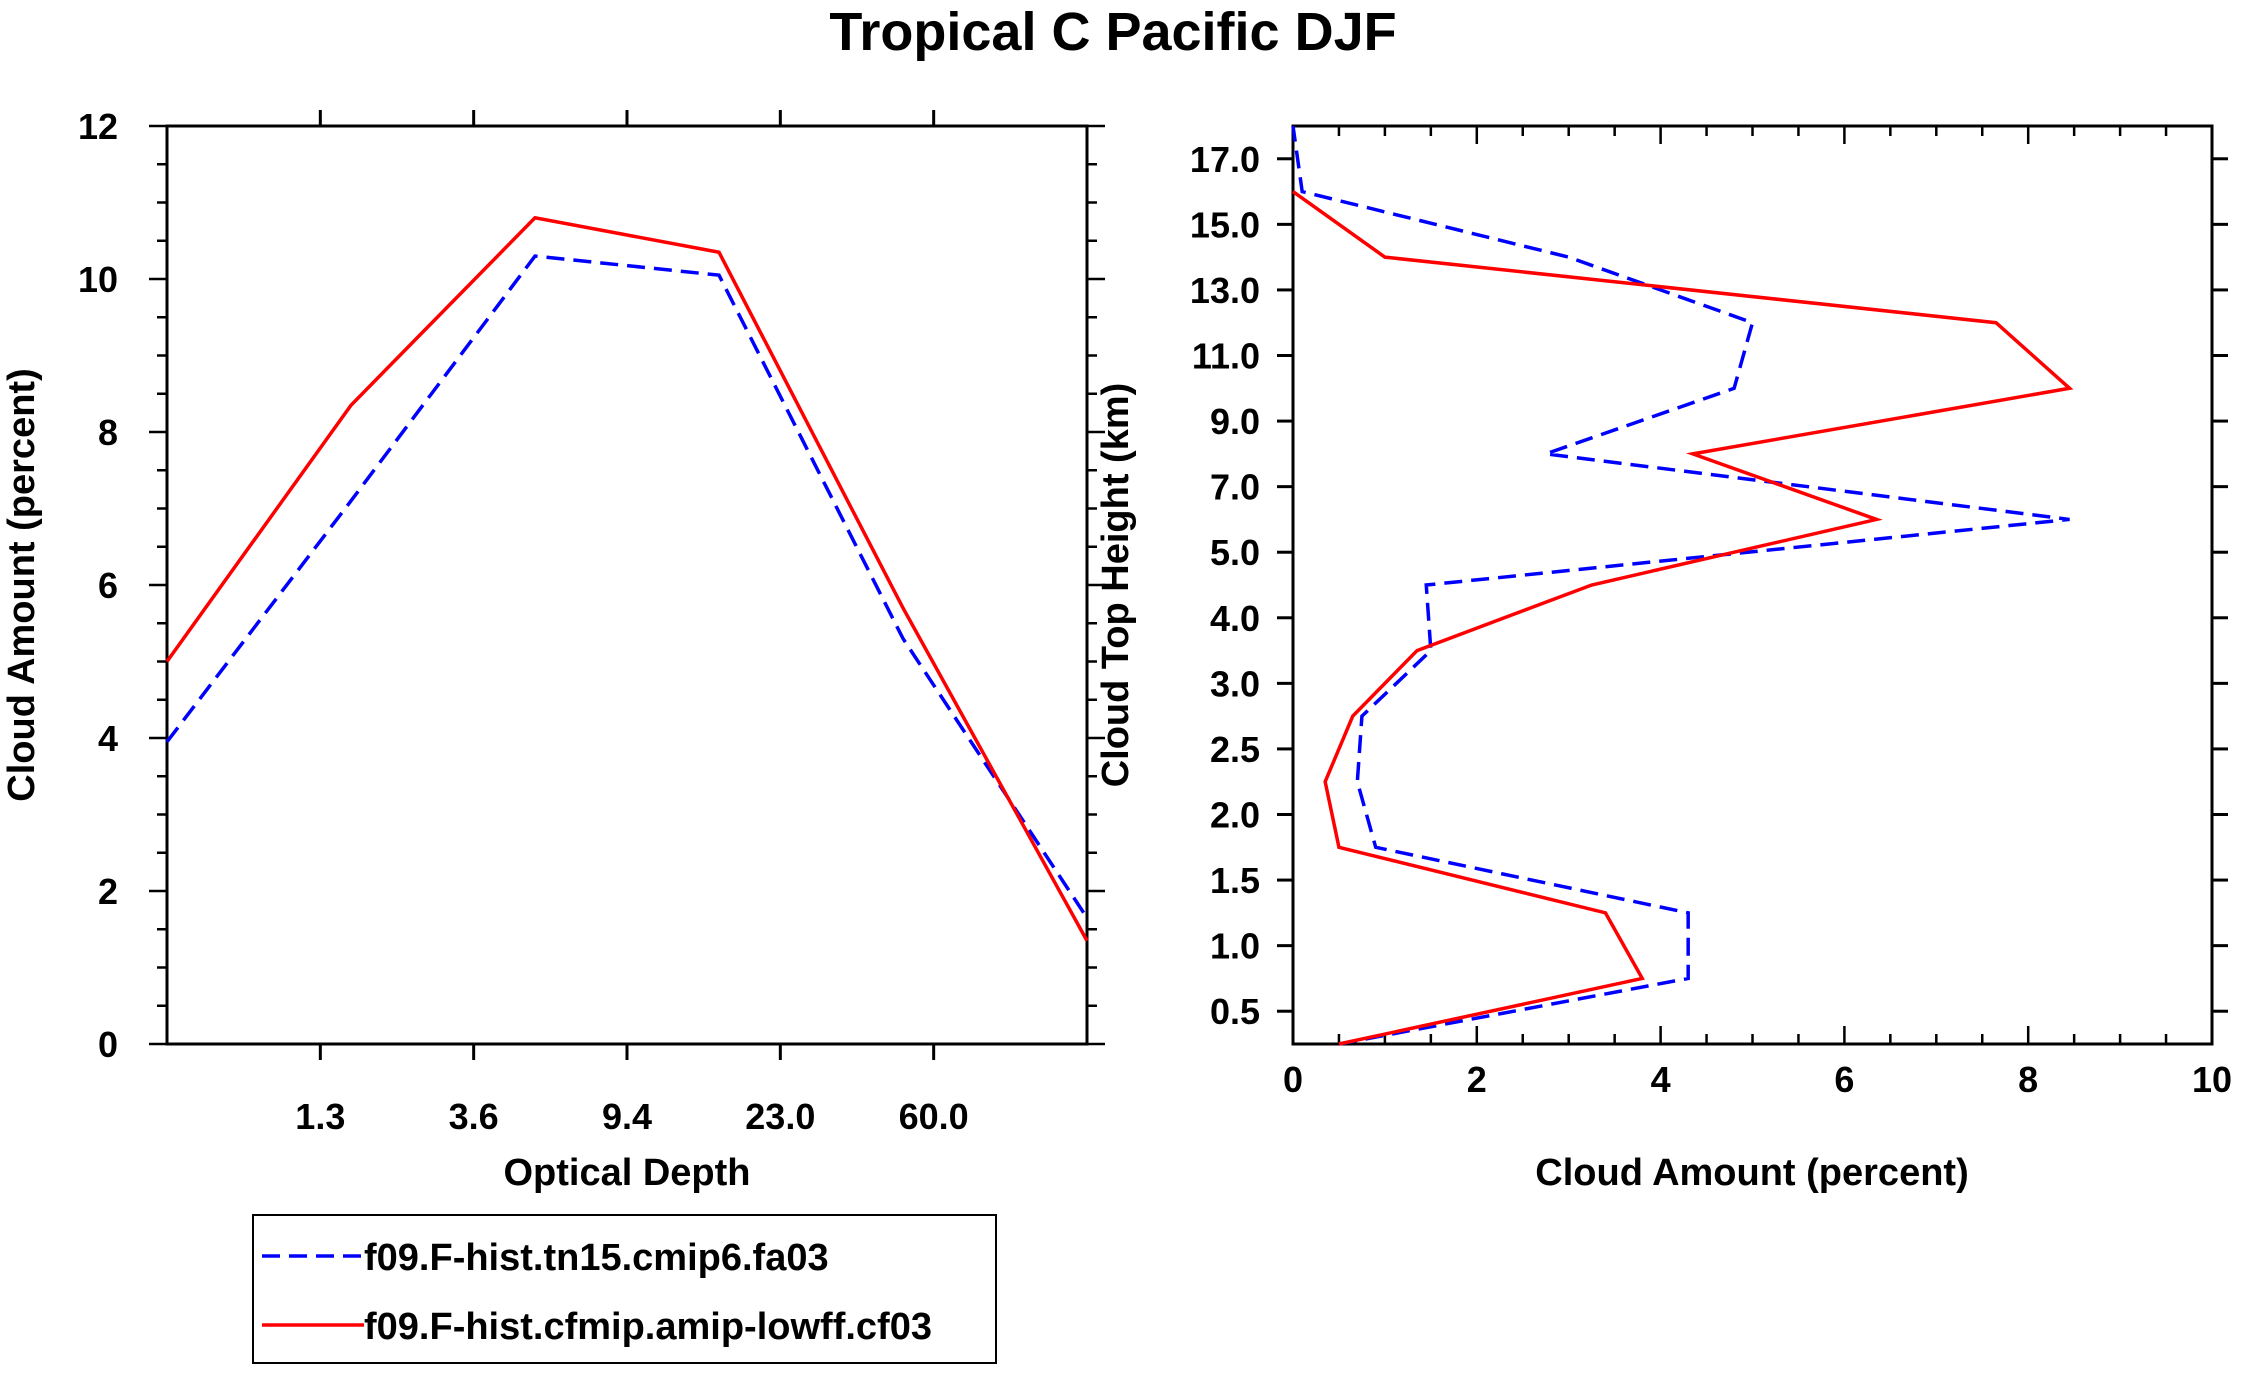 The width and height of the screenshot is (2241, 1373). Describe the element at coordinates (22, 584) in the screenshot. I see `left-y-axis-label: Cloud Amount (percent)` at that location.